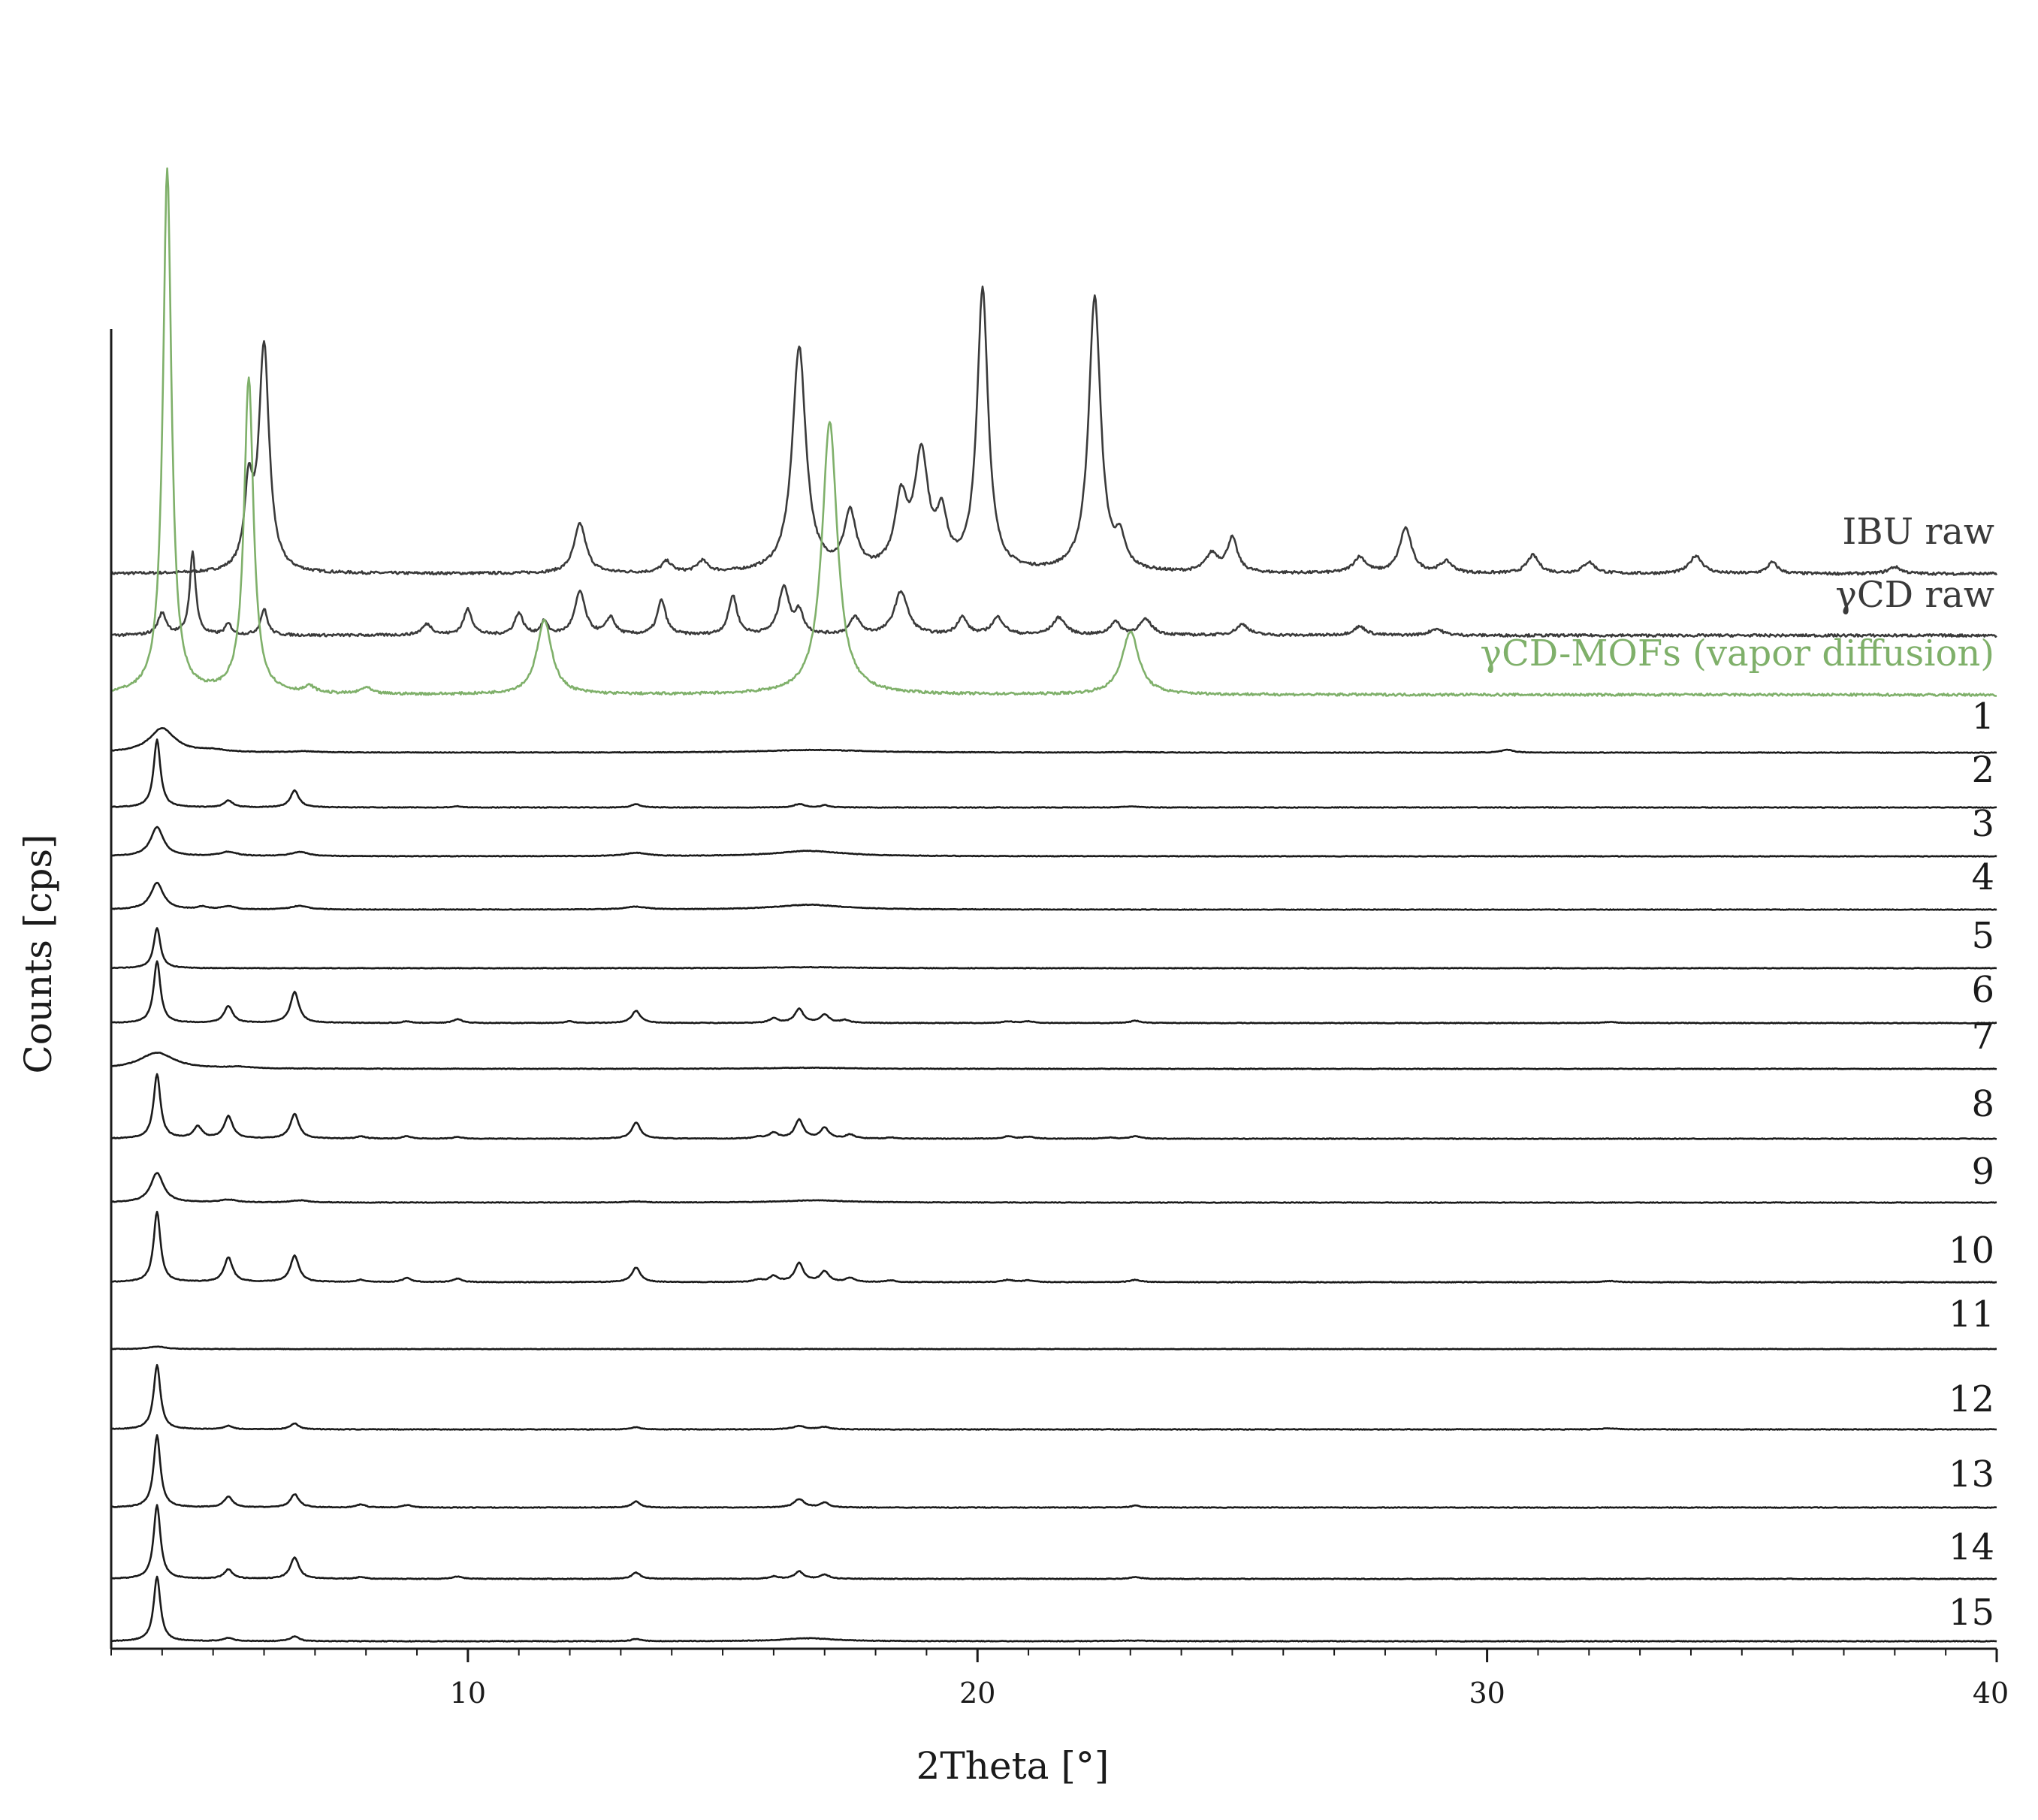 This screenshot has height=1820, width=2038. I want to click on series-label: 1, so click(1982, 717).